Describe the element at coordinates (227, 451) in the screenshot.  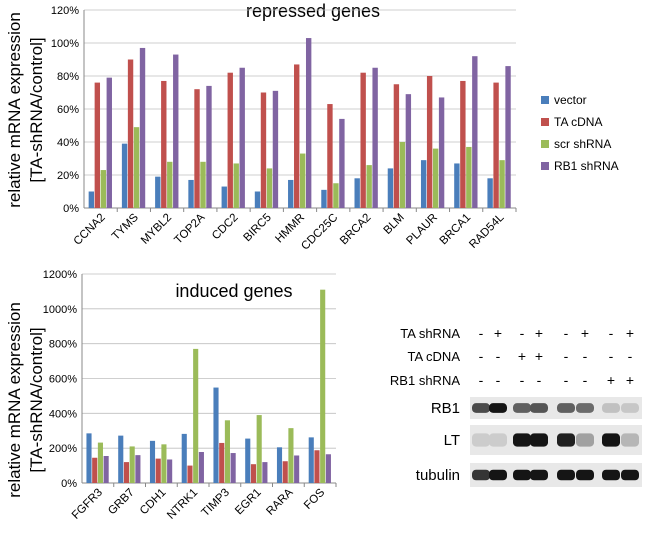
I see `bar-scr-shrna-timp3` at that location.